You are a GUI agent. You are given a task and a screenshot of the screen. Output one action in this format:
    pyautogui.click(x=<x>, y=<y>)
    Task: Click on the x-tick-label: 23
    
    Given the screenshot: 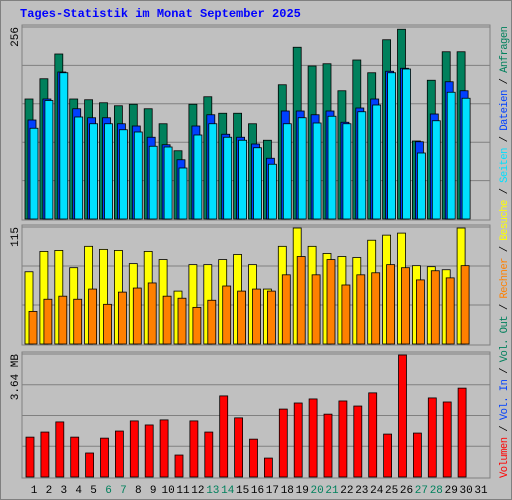 What is the action you would take?
    pyautogui.click(x=361, y=491)
    